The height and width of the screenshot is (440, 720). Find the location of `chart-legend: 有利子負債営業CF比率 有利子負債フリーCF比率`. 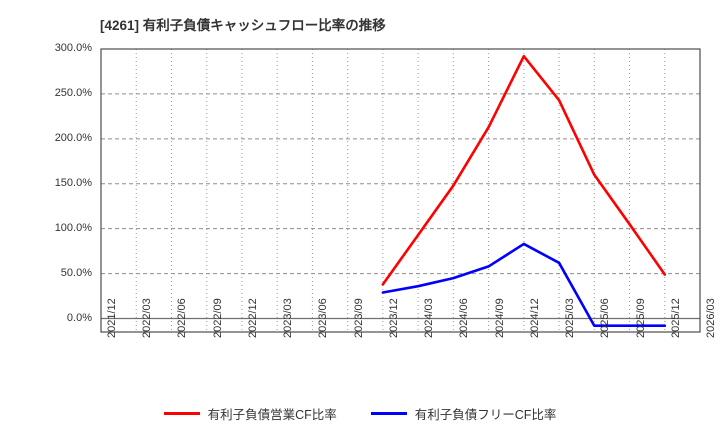

chart-legend: 有利子負債営業CF比率 有利子負債フリーCF比率 is located at coordinates (360, 413).